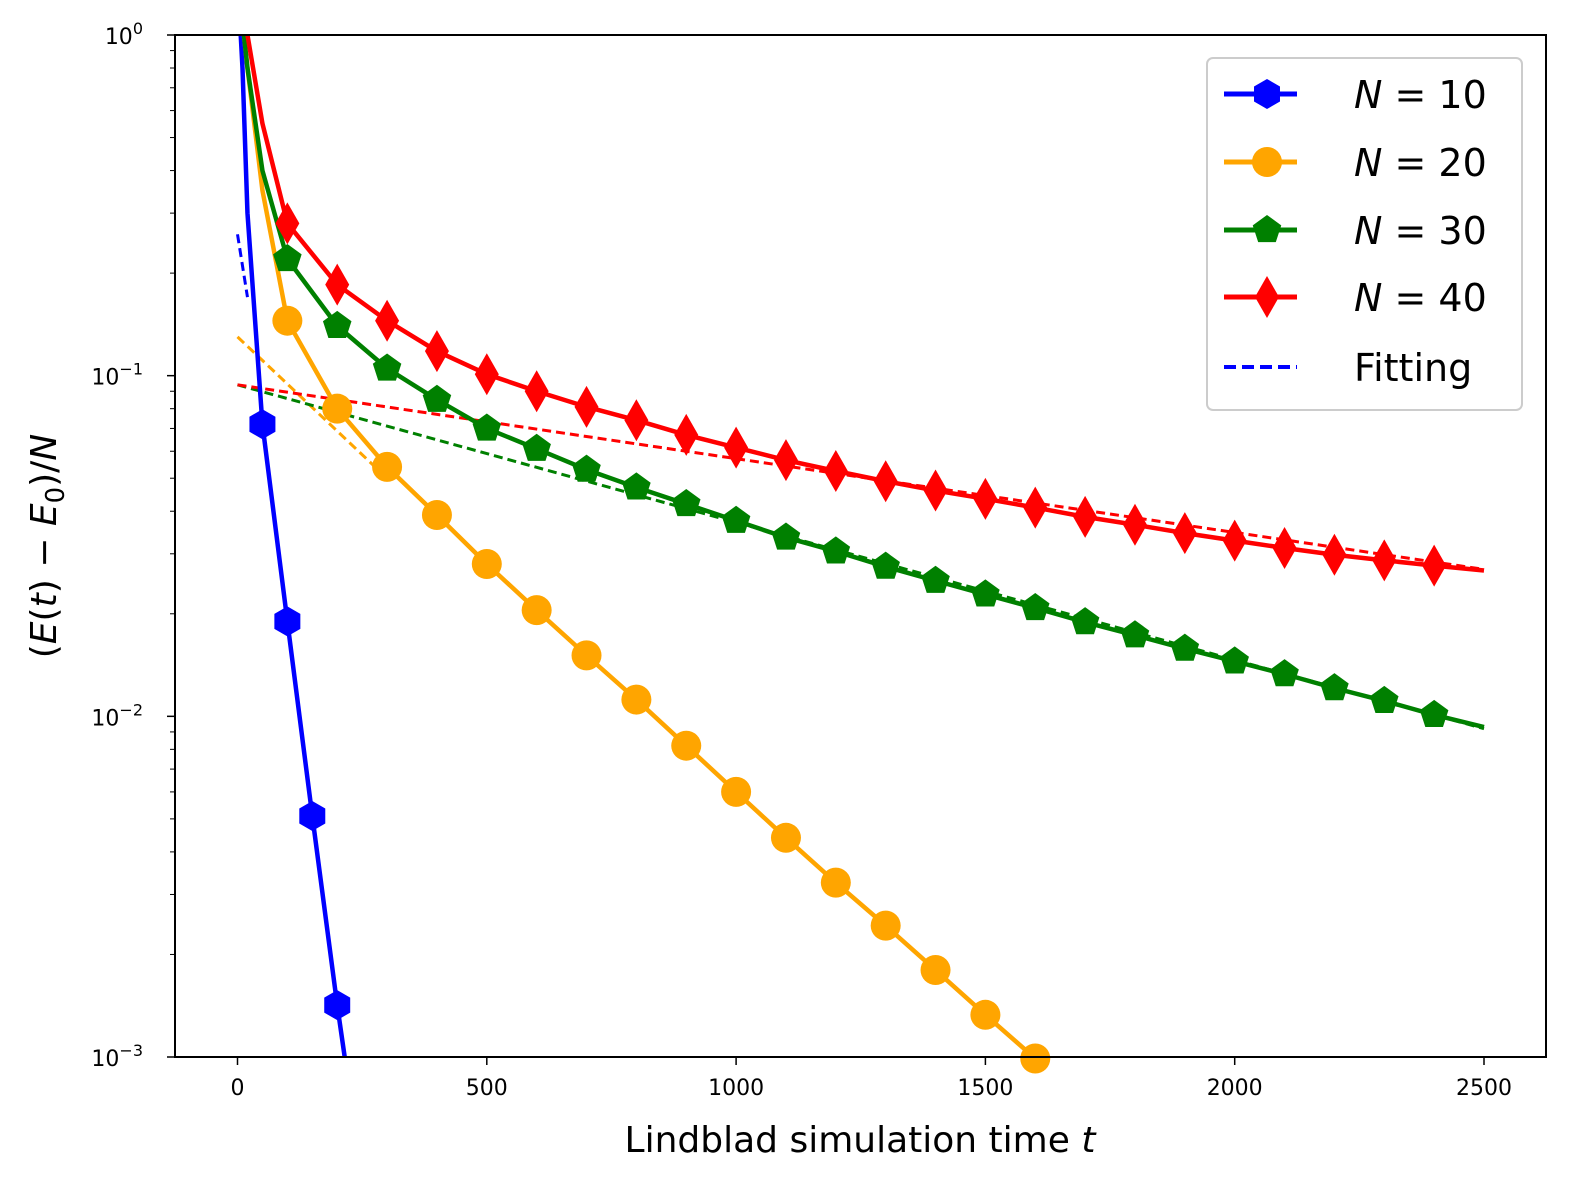 The image size is (1577, 1194). What do you see at coordinates (1185, 647) in the screenshot?
I see `data-point-n30-t1900` at bounding box center [1185, 647].